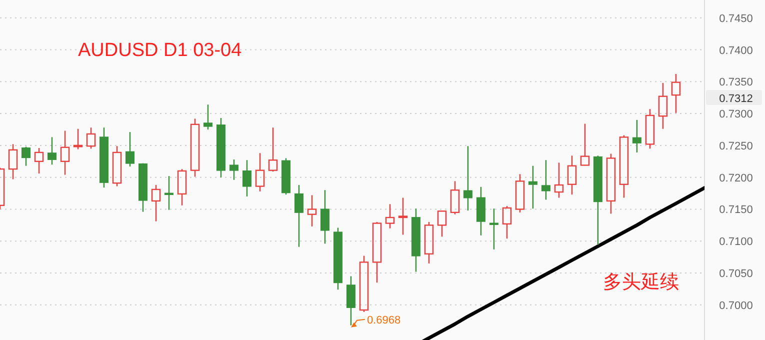 The width and height of the screenshot is (765, 340). Describe the element at coordinates (736, 242) in the screenshot. I see `y-tick-label: 0.7100` at that location.